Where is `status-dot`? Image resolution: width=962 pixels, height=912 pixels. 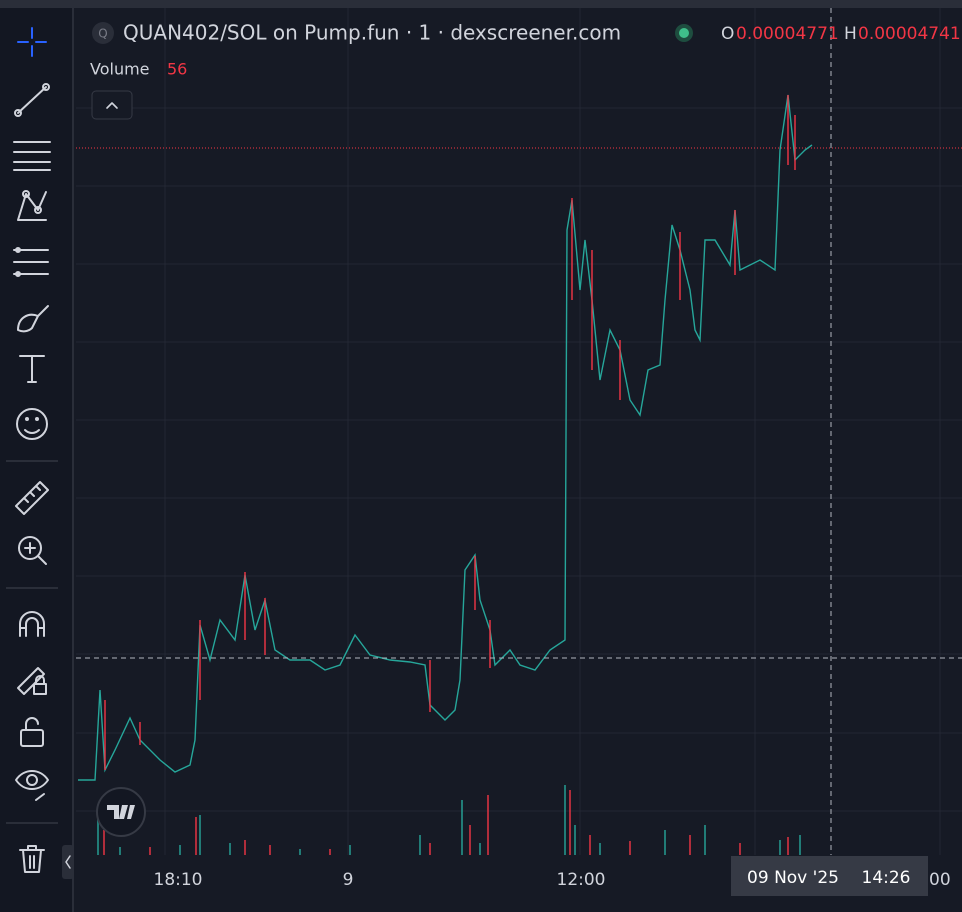 status-dot is located at coordinates (684, 33).